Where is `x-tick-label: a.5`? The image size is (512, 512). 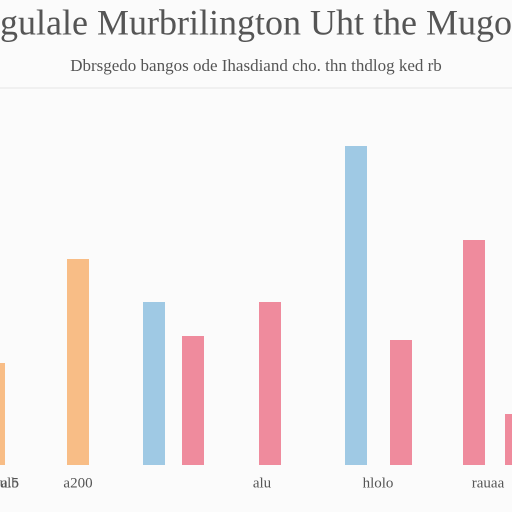
x-tick-label: a.5 is located at coordinates (10, 483).